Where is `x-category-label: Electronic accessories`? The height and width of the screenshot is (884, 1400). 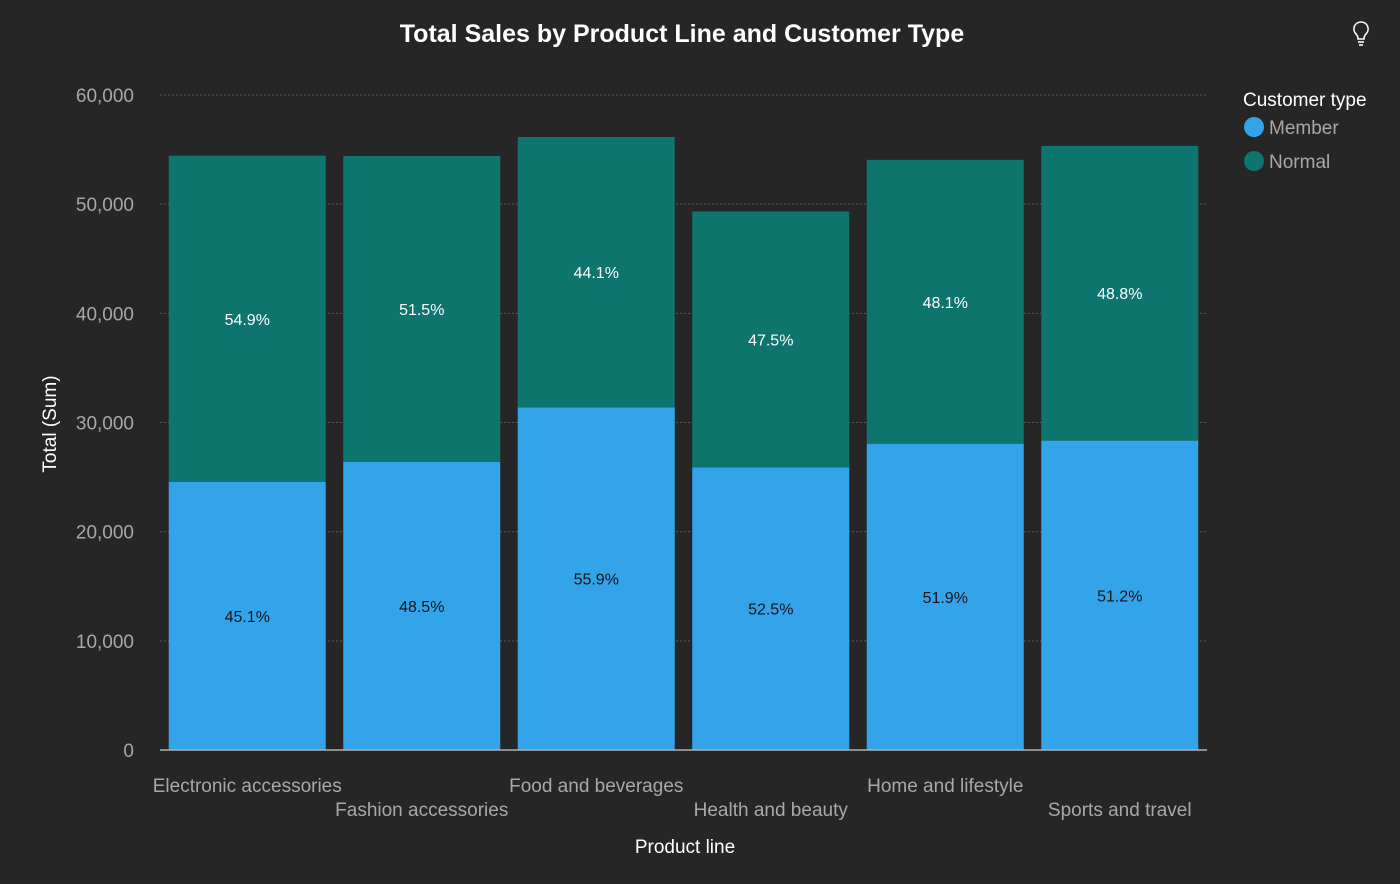 x-category-label: Electronic accessories is located at coordinates (247, 786).